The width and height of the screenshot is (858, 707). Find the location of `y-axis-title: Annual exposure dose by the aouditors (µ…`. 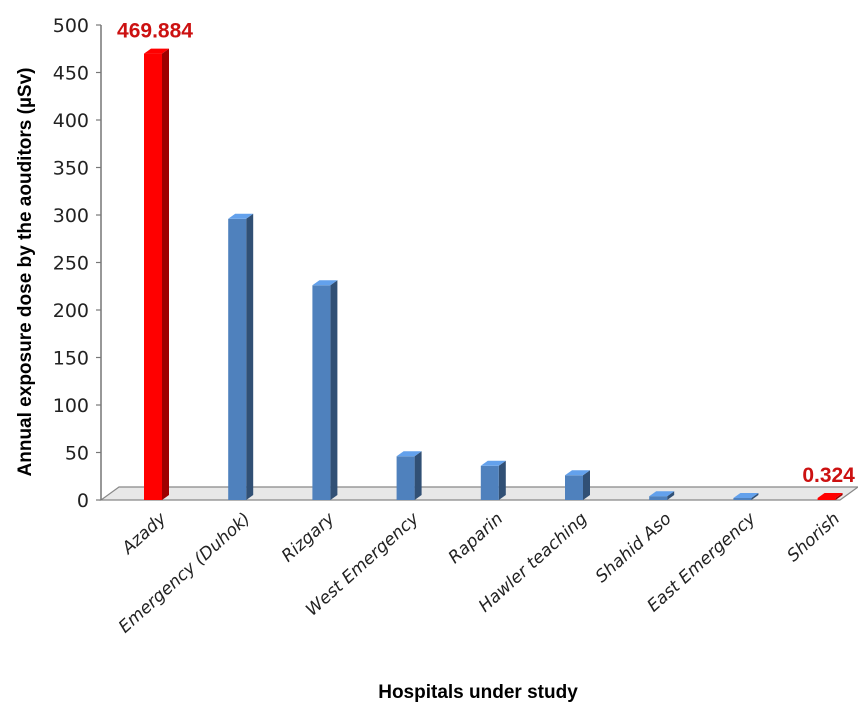

y-axis-title: Annual exposure dose by the aouditors (µ… is located at coordinates (25, 272).